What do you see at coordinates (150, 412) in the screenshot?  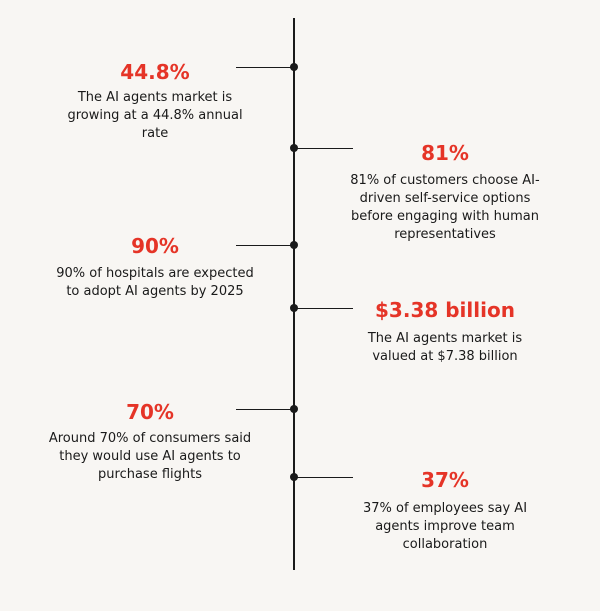 I see `milestone-stat: 70%` at bounding box center [150, 412].